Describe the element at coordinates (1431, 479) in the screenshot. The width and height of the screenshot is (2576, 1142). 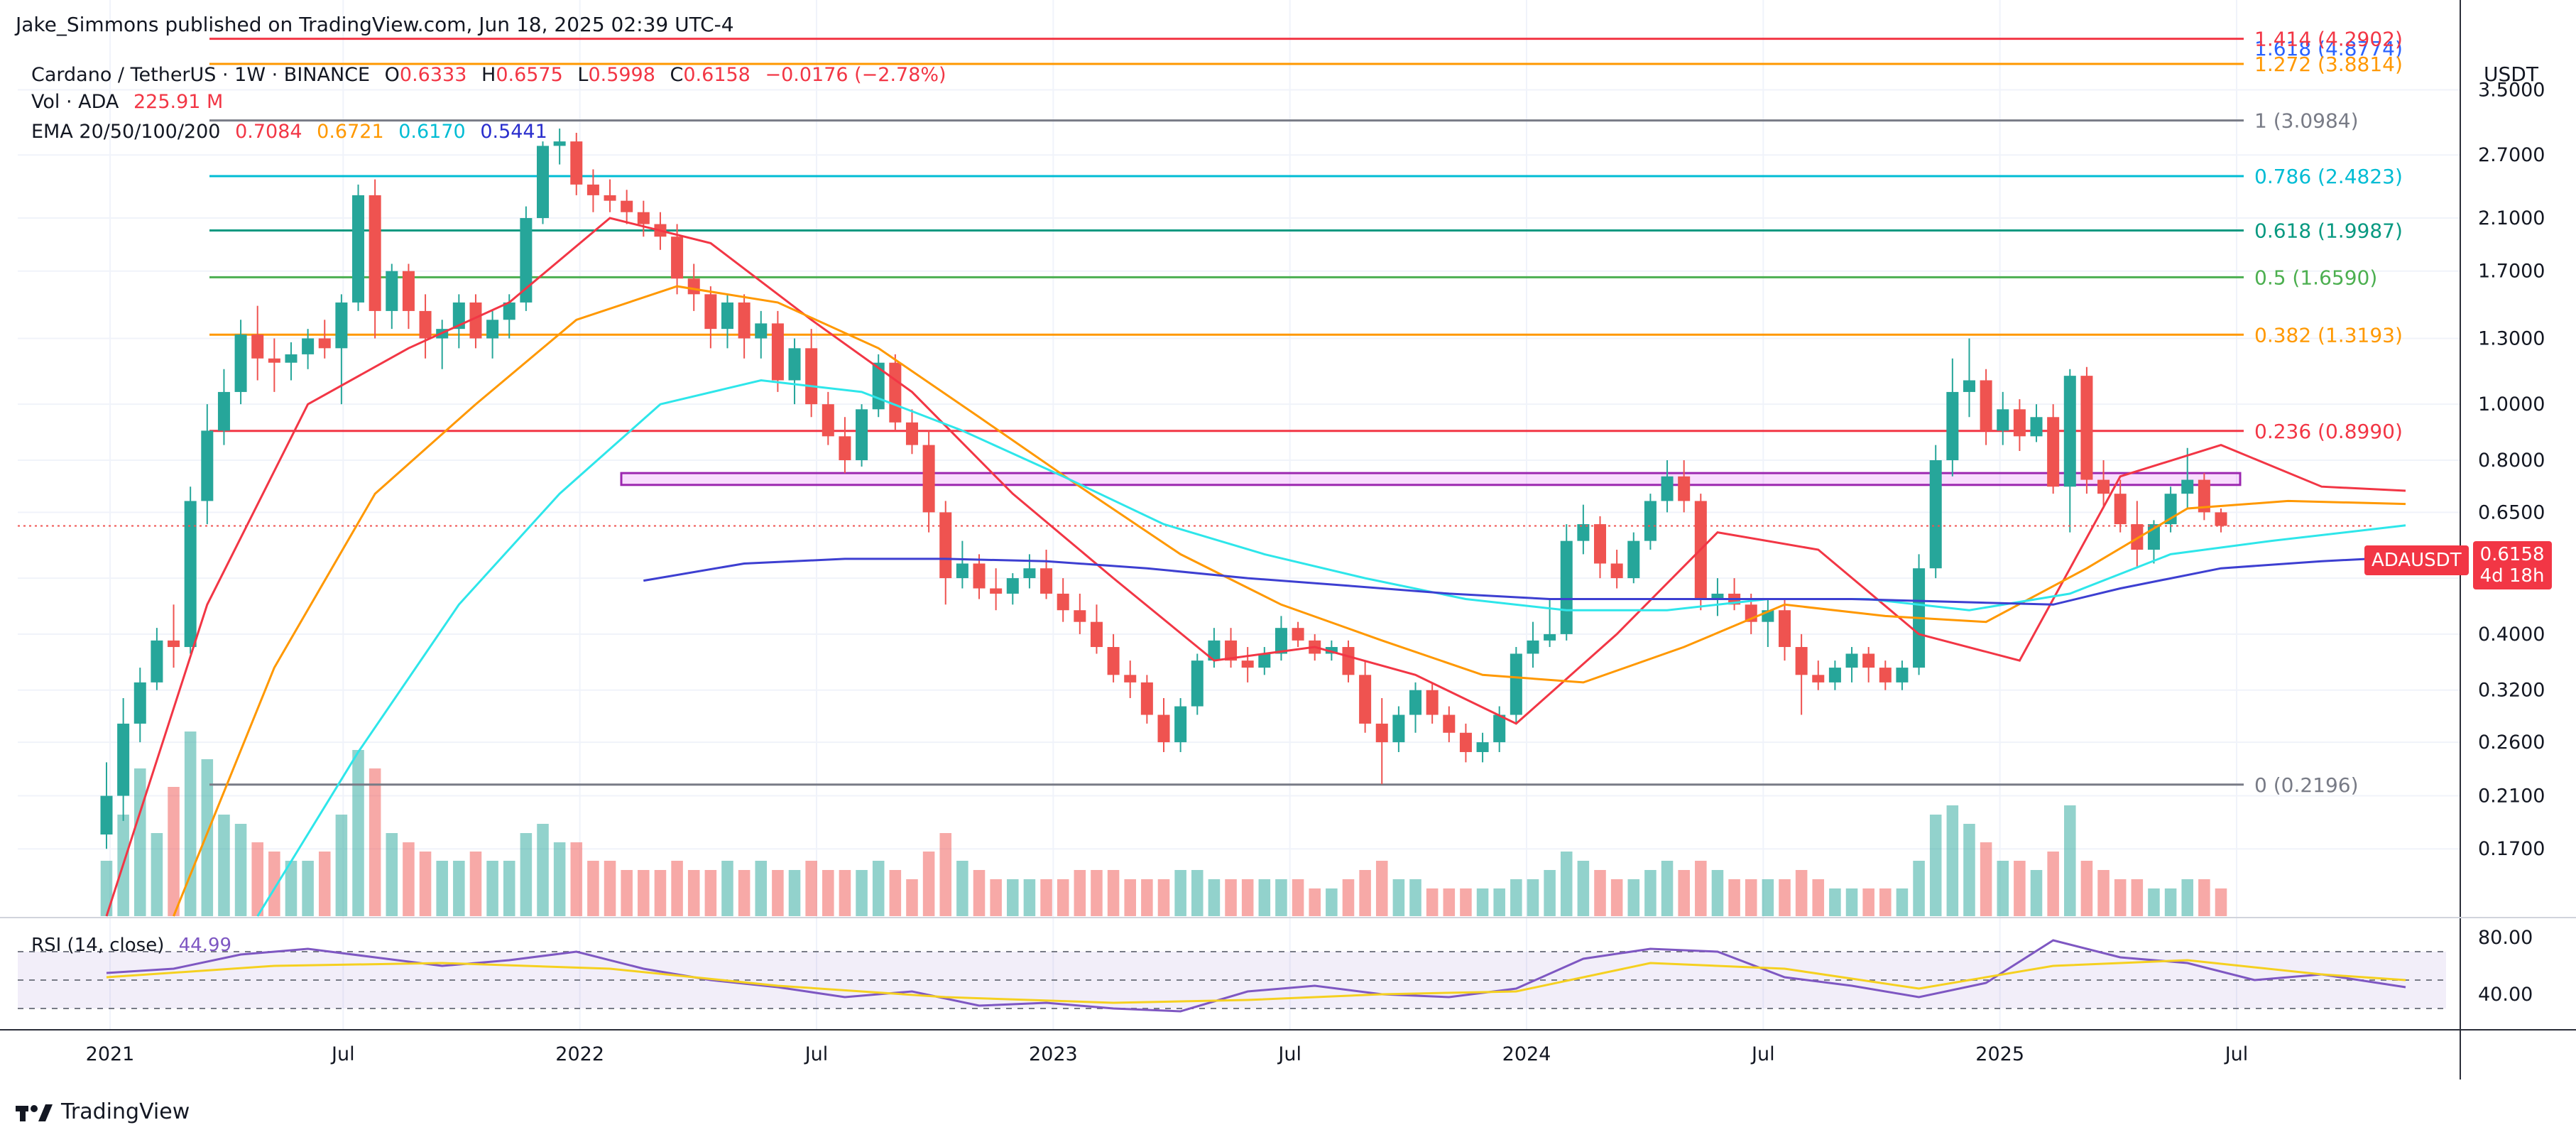
I see `support-zone` at that location.